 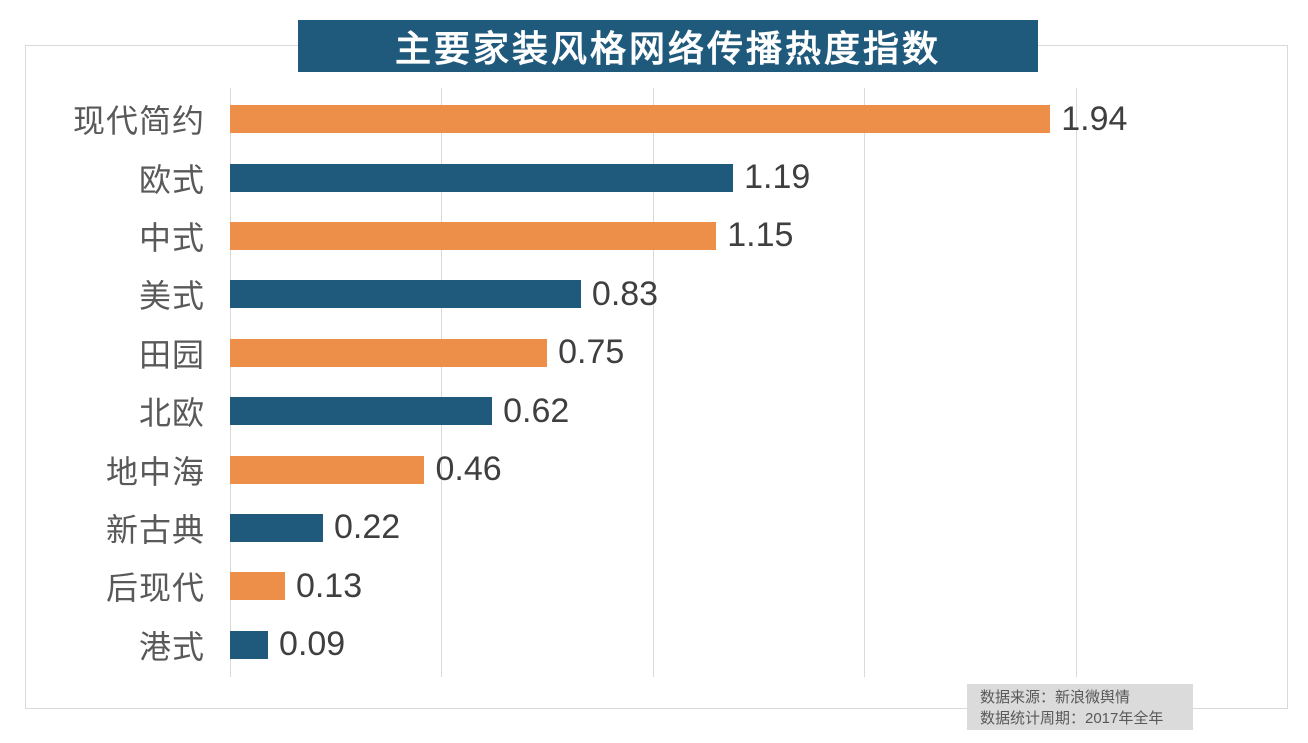 I want to click on bar-row: 欧式 1.19, so click(x=654, y=177).